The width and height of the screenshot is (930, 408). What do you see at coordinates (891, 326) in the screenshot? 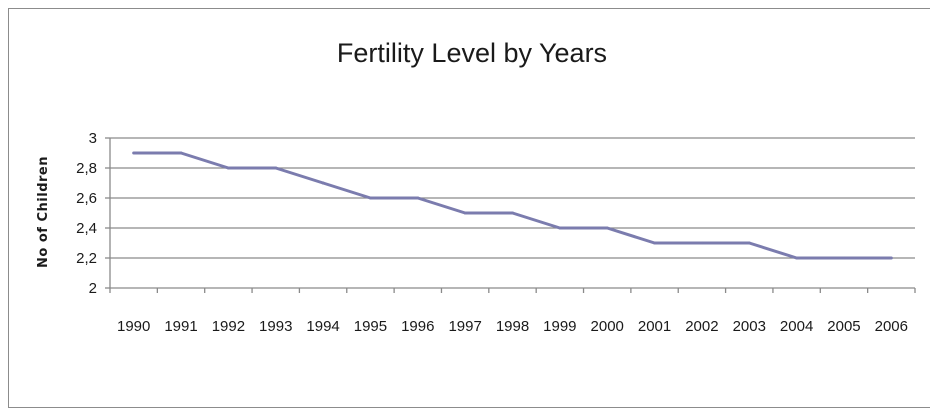
I see `x-tick-label: 2006` at bounding box center [891, 326].